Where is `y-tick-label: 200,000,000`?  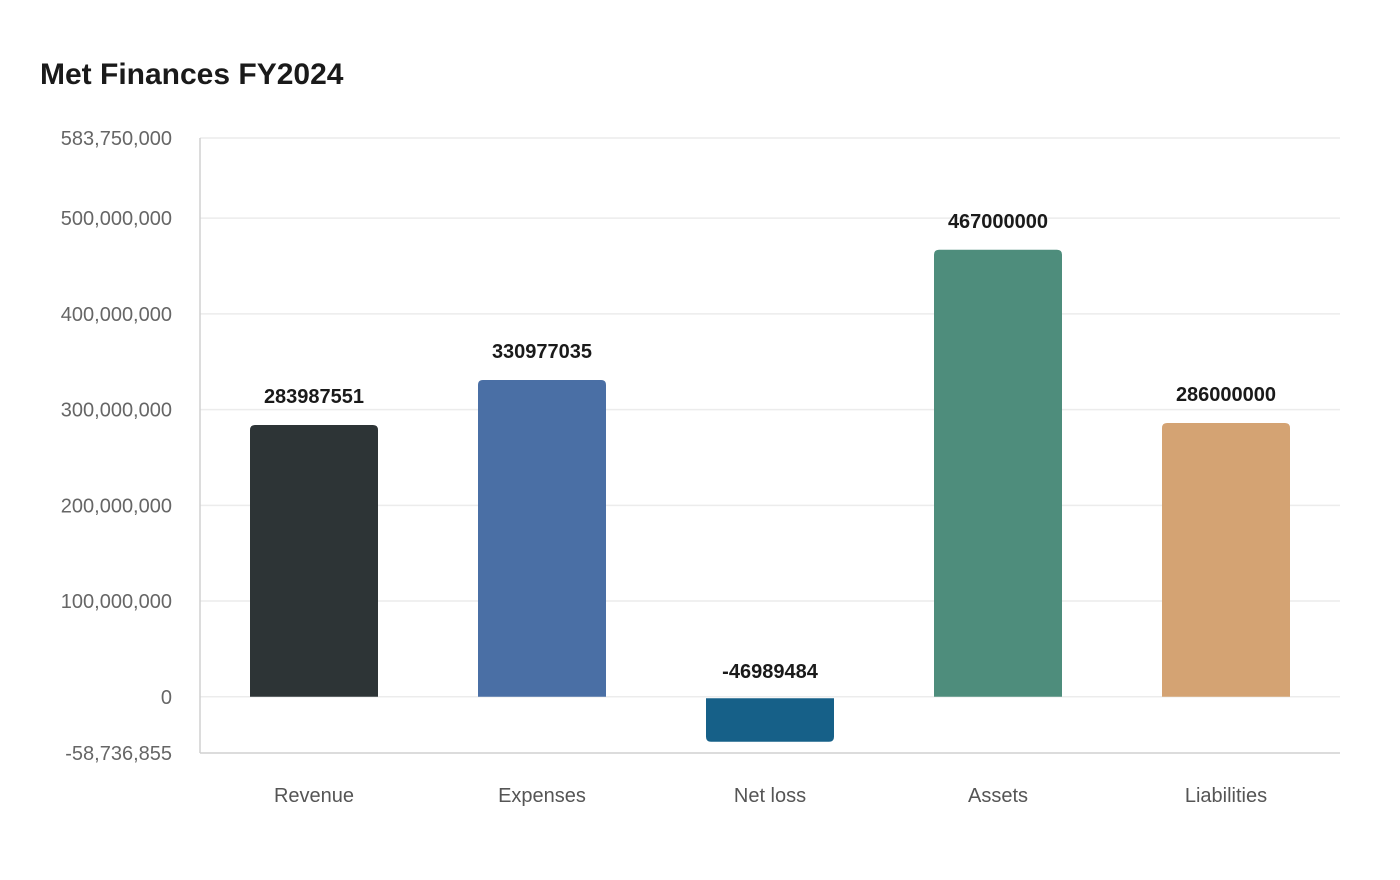
y-tick-label: 200,000,000 is located at coordinates (116, 506).